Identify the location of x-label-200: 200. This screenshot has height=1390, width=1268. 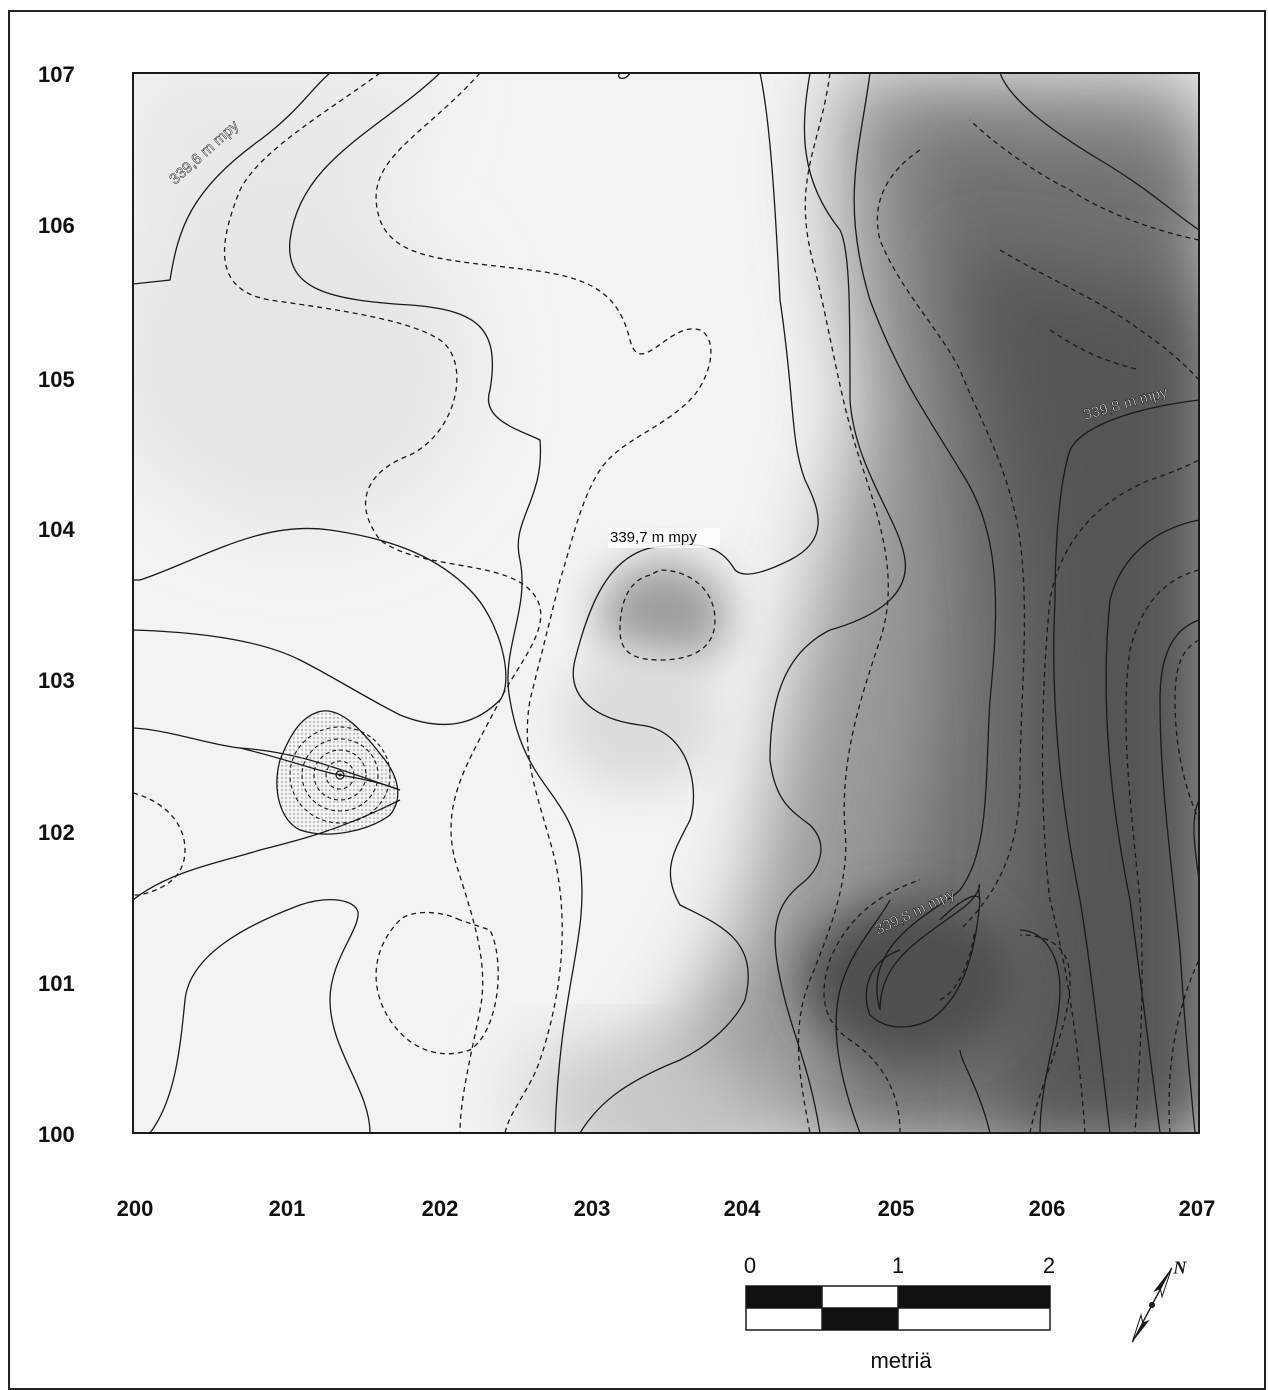
(135, 1208).